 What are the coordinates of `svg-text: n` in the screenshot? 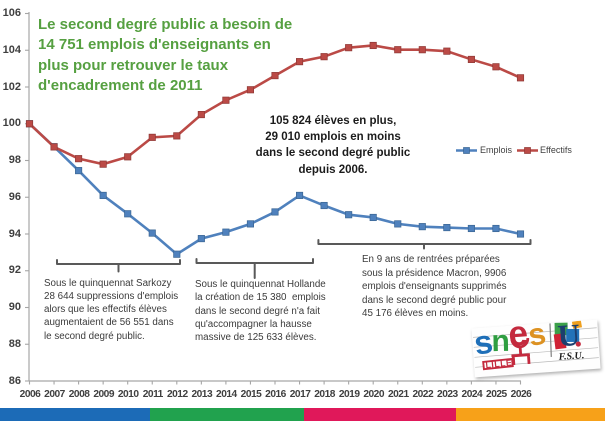 It's located at (500, 341).